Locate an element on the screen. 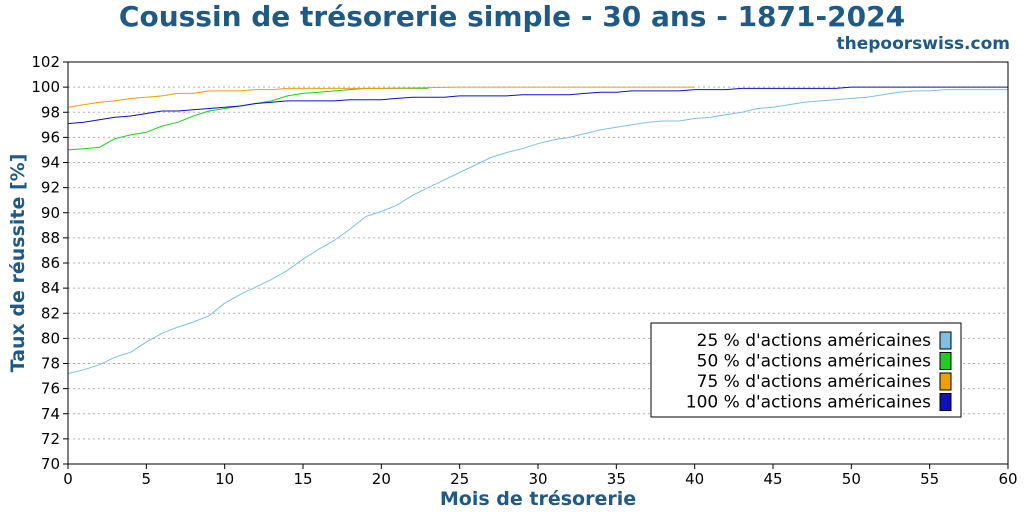  x-tick-label: 45 is located at coordinates (772, 479).